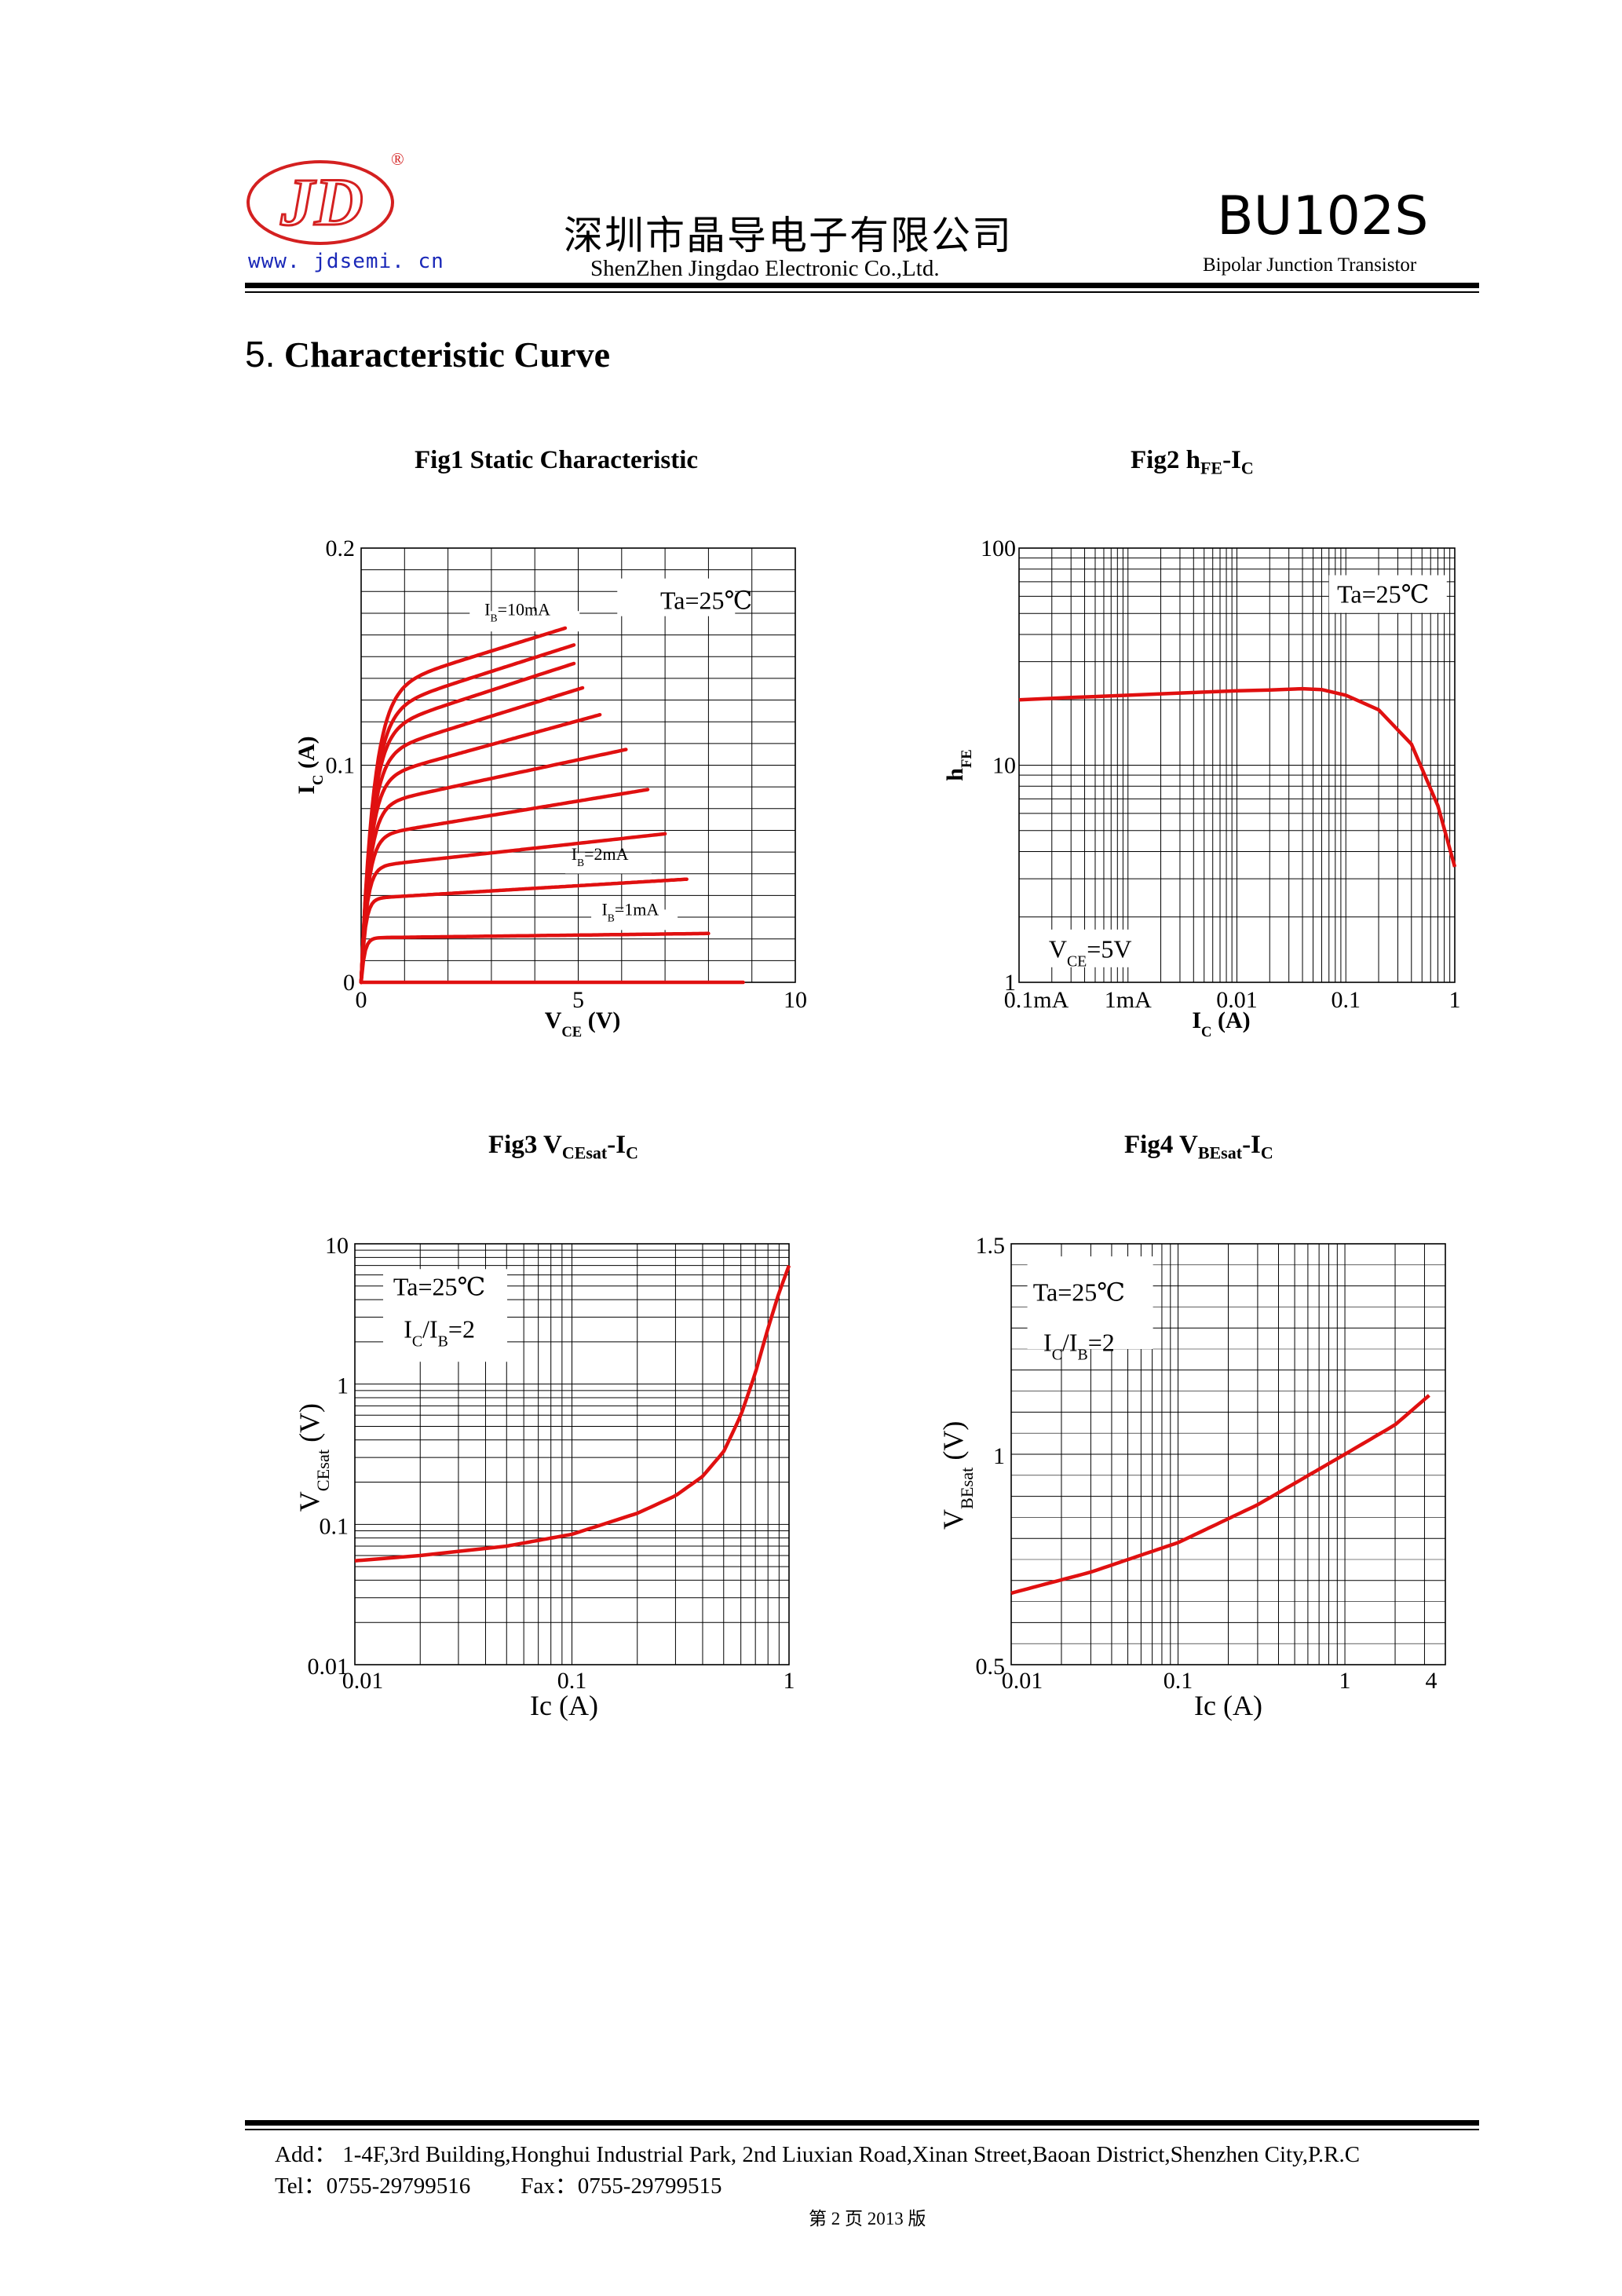 The height and width of the screenshot is (2296, 1622). I want to click on header-rule-thick, so click(862, 285).